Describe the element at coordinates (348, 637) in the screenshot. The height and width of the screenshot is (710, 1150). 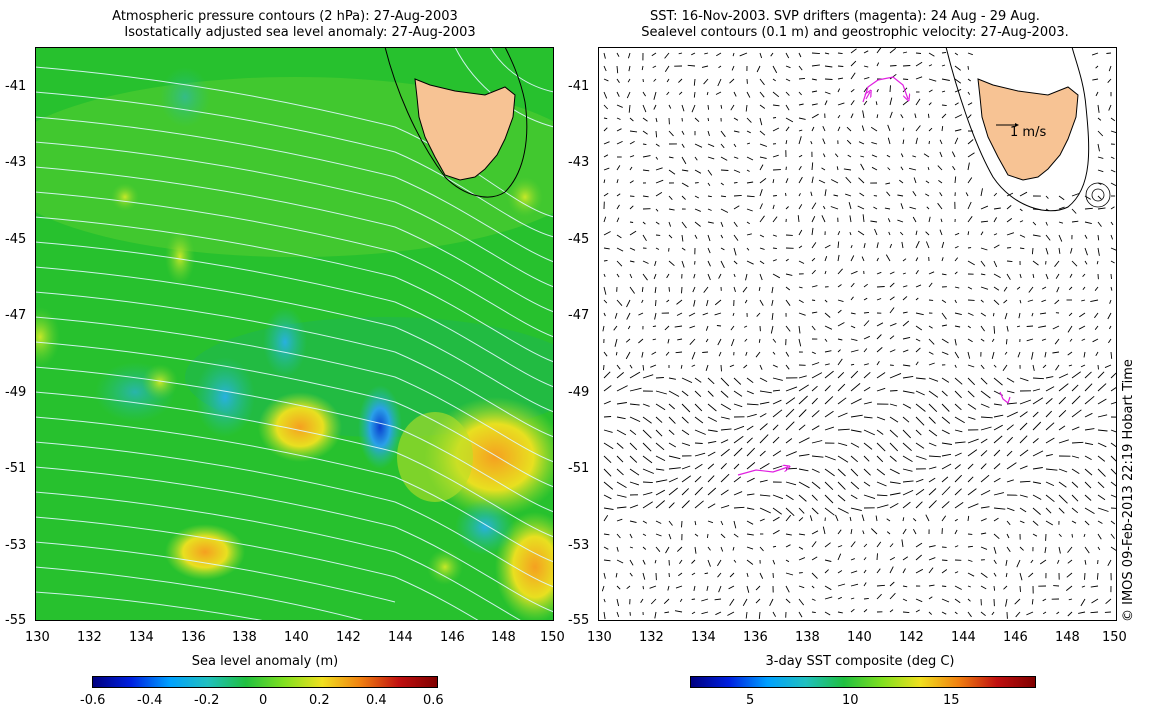
I see `left-xtick: 142` at that location.